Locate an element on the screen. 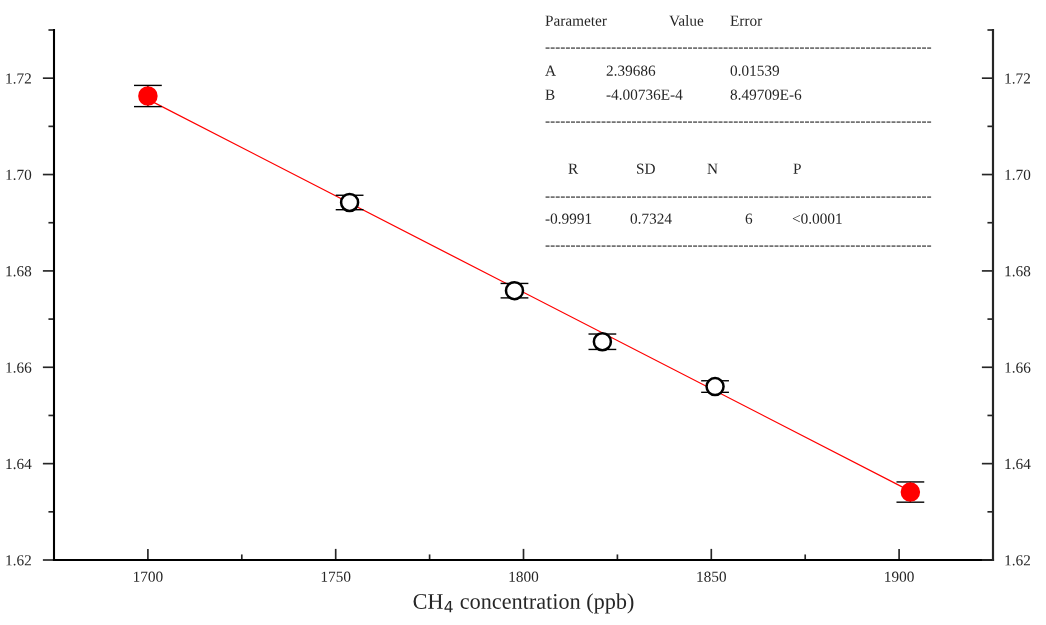 Image resolution: width=1046 pixels, height=625 pixels. text: Value is located at coordinates (686, 20).